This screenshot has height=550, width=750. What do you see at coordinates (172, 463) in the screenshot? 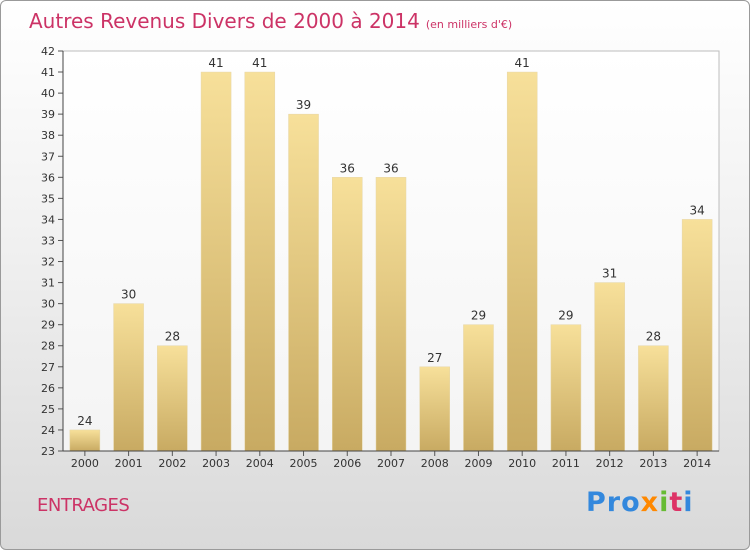
I see `x-tick-label: 2002` at bounding box center [172, 463].